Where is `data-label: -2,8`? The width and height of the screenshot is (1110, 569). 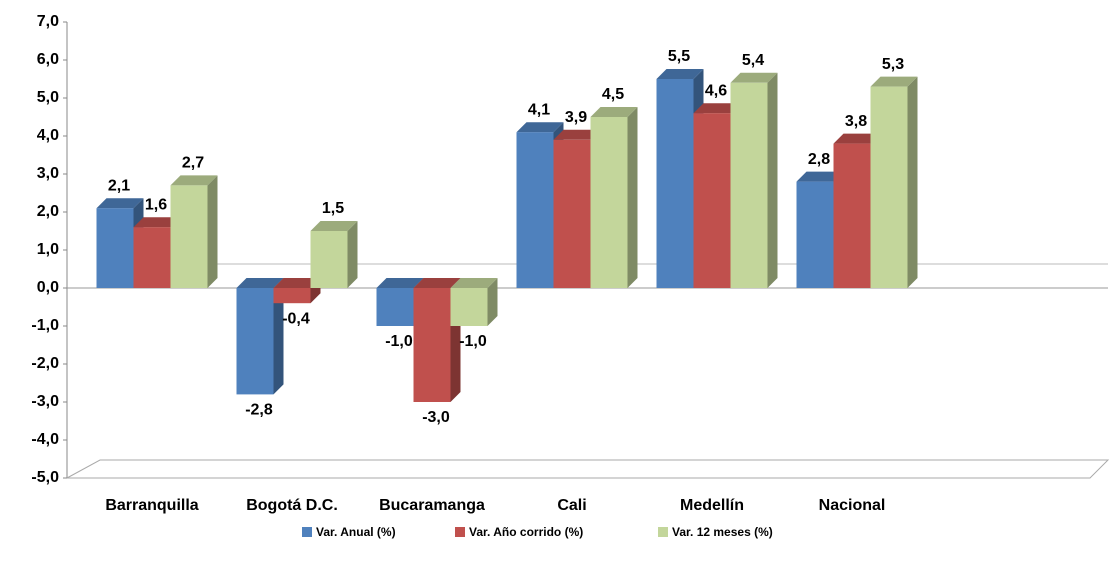
data-label: -2,8 is located at coordinates (259, 410).